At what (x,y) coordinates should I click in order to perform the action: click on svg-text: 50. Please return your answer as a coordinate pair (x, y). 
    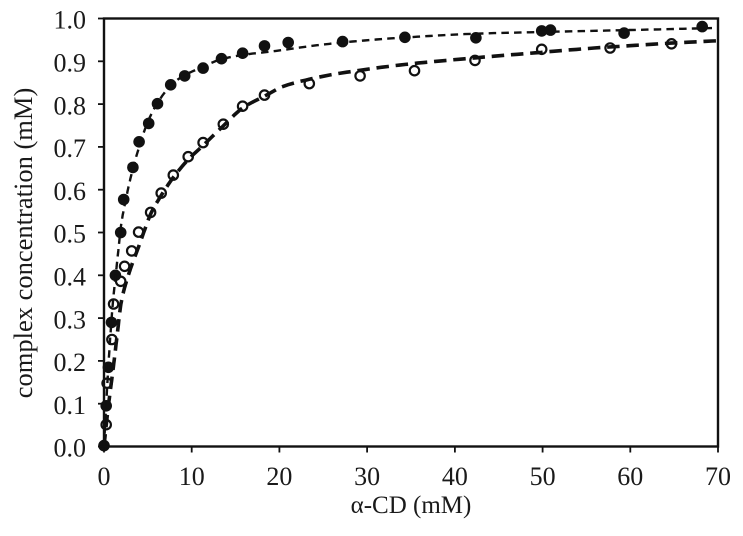
    Looking at the image, I should click on (543, 476).